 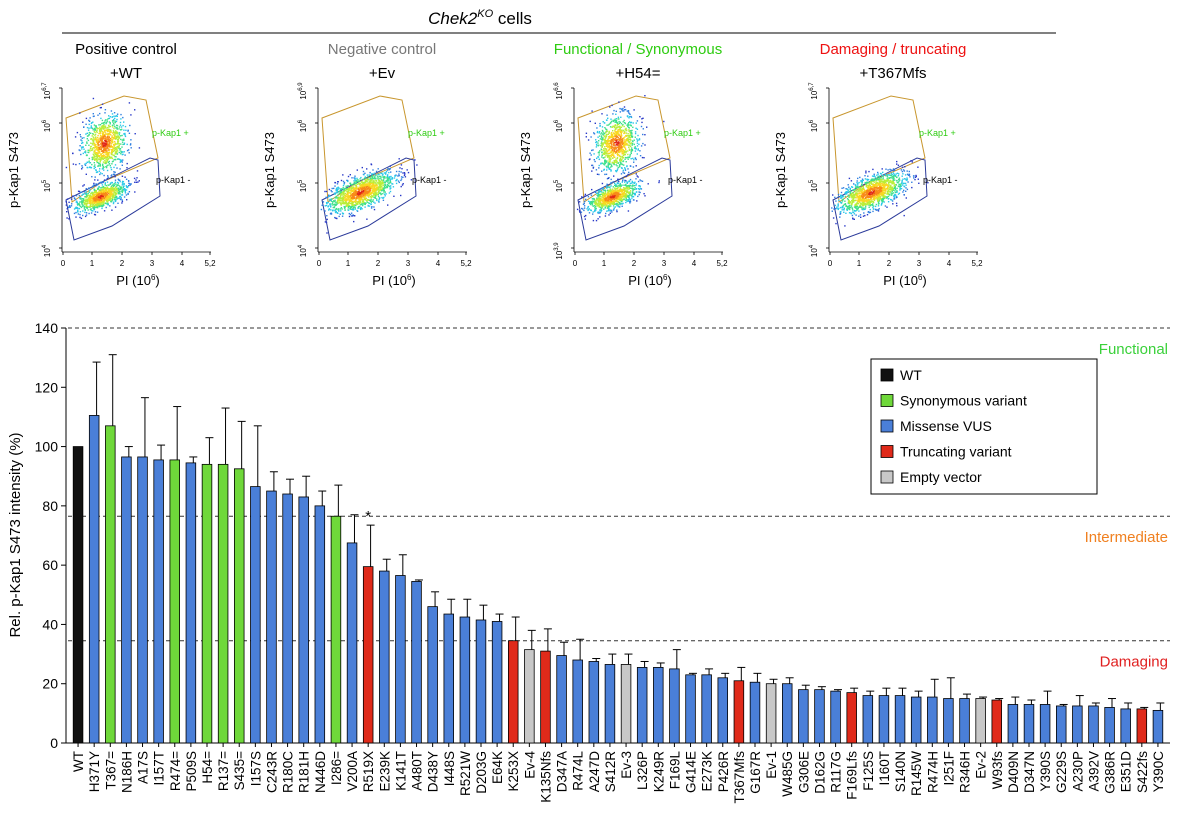 What do you see at coordinates (932, 772) in the screenshot?
I see `chart-x-tick-label: R474H` at bounding box center [932, 772].